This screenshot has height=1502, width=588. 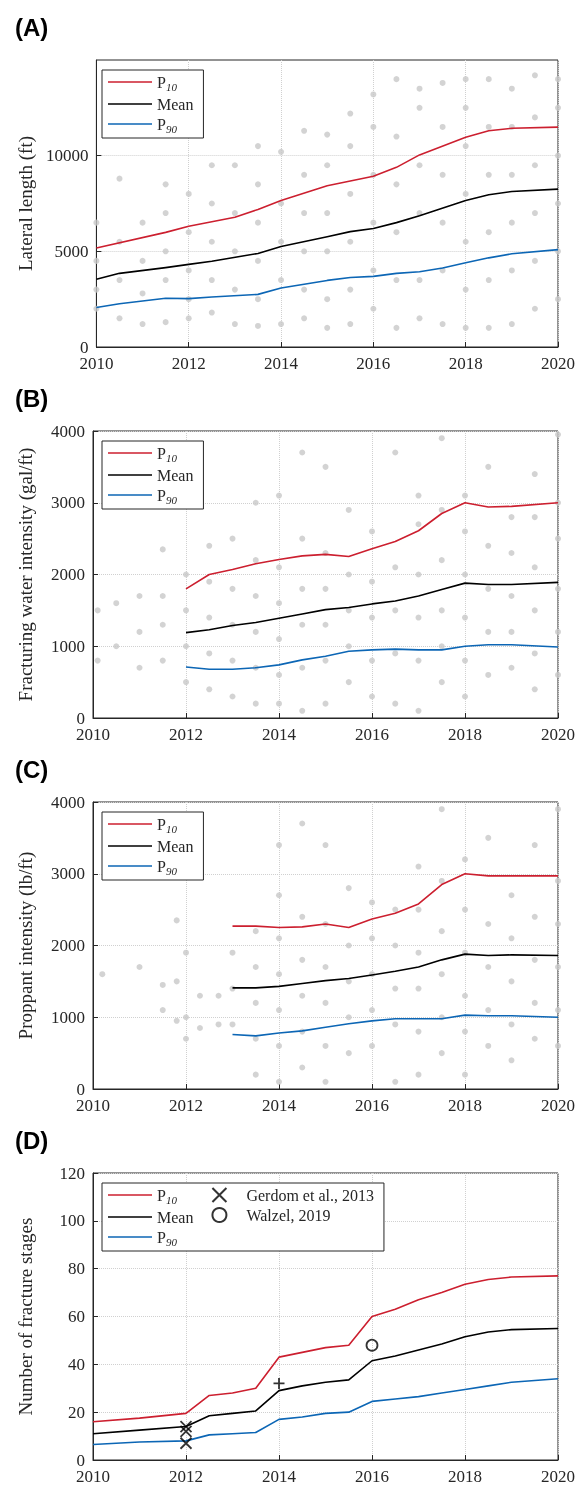 What do you see at coordinates (32, 398) in the screenshot?
I see `chart-title: (B)` at bounding box center [32, 398].